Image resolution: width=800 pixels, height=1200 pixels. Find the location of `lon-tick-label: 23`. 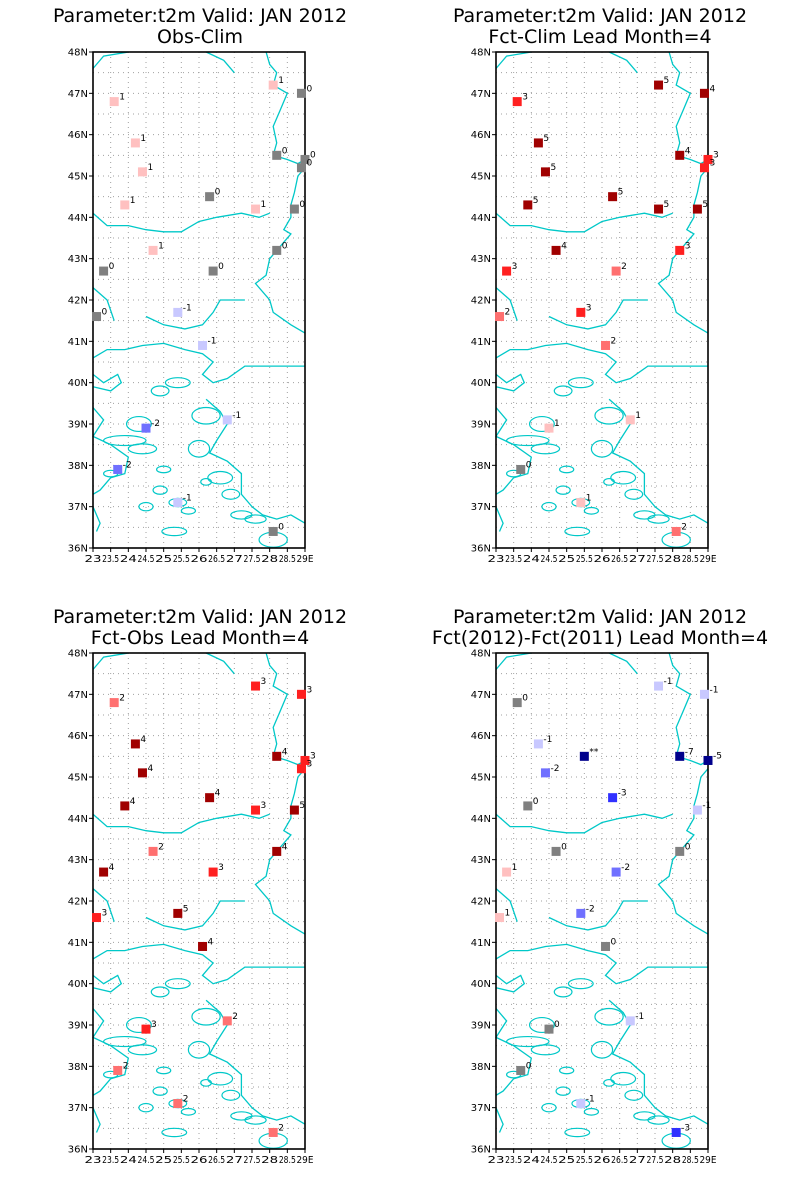

lon-tick-label: 23 is located at coordinates (496, 1160).